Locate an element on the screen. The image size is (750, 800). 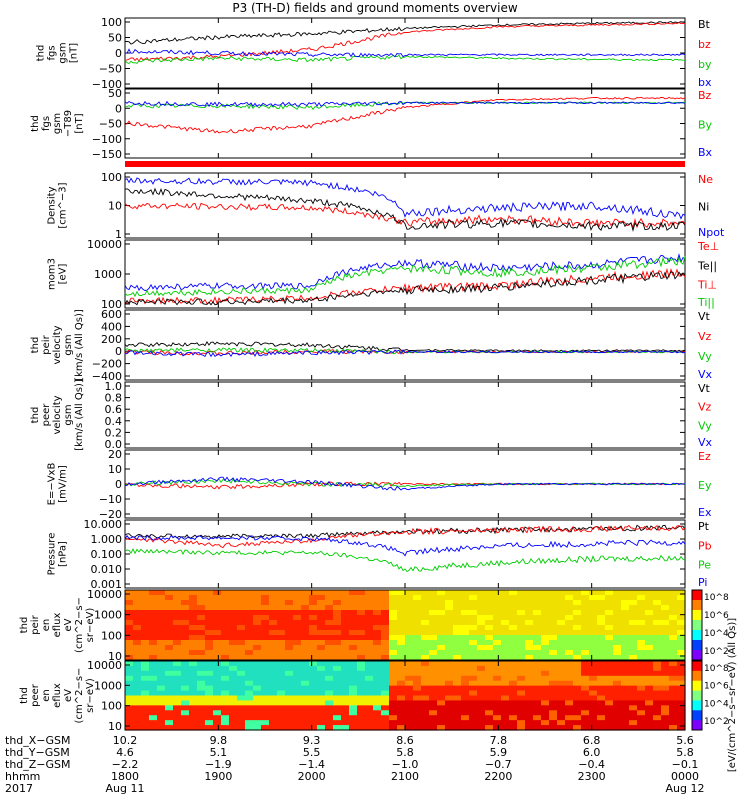
legend-ni: Ni is located at coordinates (703, 207).